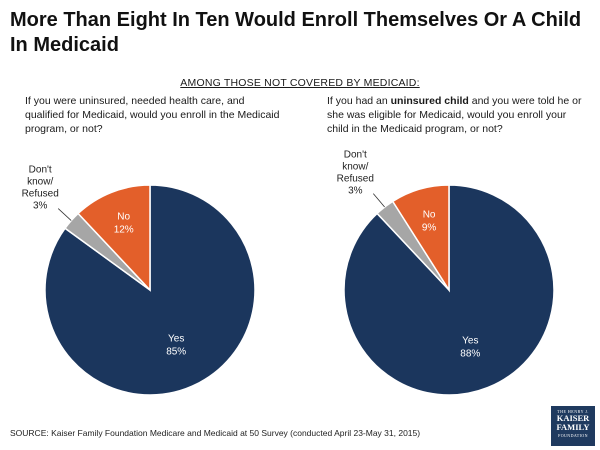 The image size is (600, 450). Describe the element at coordinates (420, 238) in the screenshot. I see `pie-right-slice-no` at that location.